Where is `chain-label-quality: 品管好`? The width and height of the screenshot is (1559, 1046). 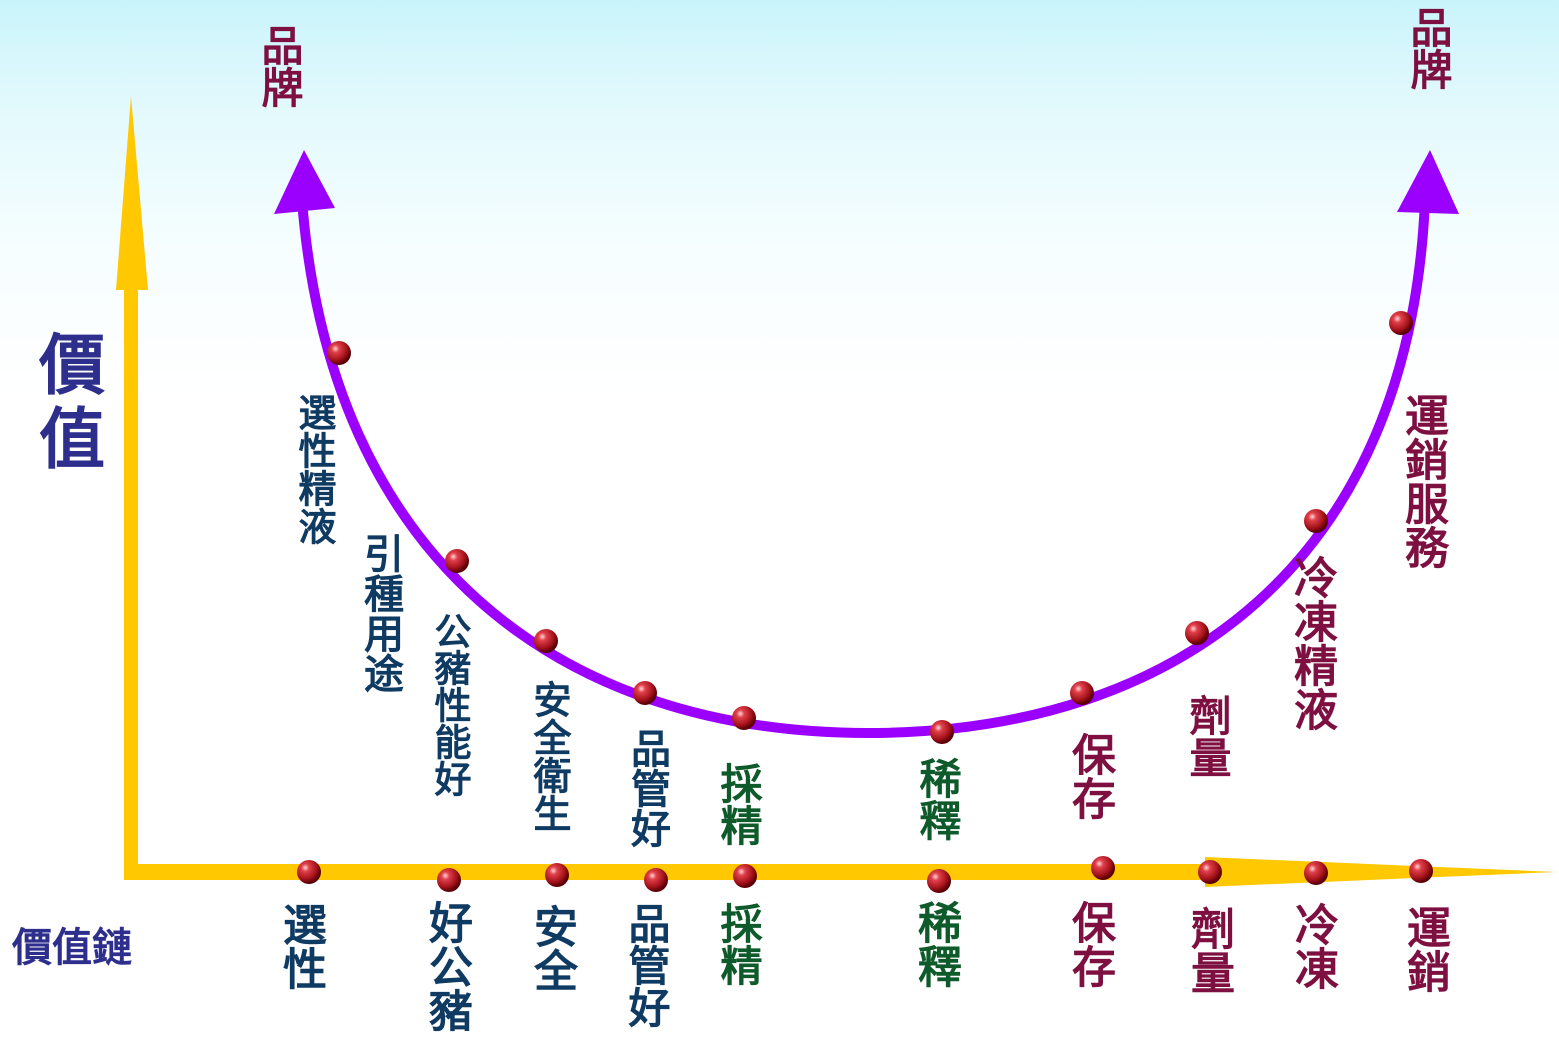
chain-label-quality: 品管好 is located at coordinates (646, 965).